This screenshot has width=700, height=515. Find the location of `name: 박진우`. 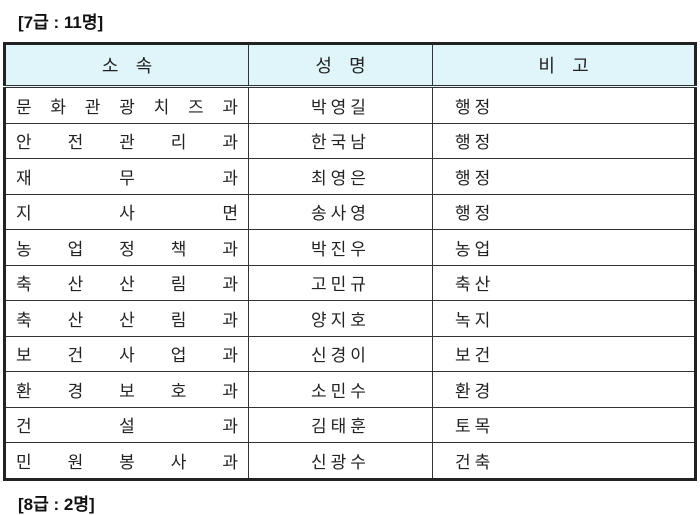

name: 박진우 is located at coordinates (340, 249).